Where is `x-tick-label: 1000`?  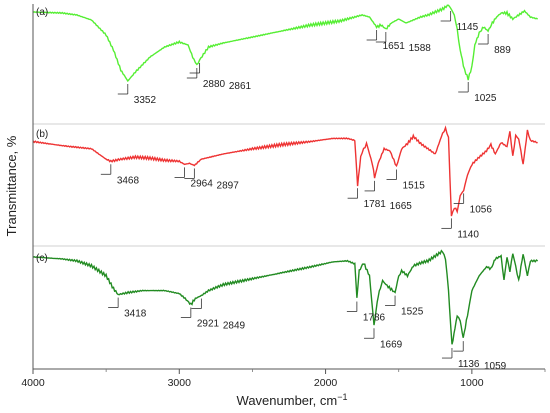 x-tick-label: 1000 is located at coordinates (472, 383).